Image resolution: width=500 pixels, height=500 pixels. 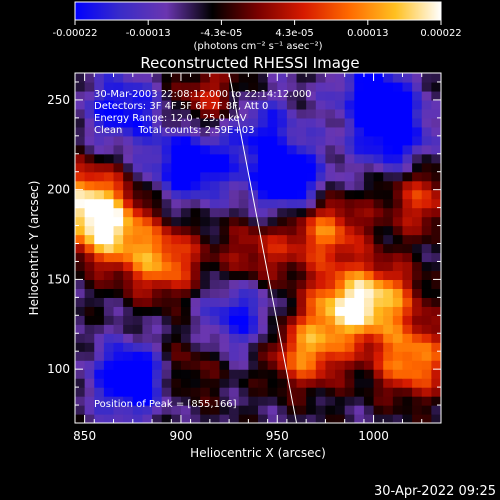 What do you see at coordinates (165, 404) in the screenshot?
I see `peak-position-text: Position of Peak = [855,166]` at bounding box center [165, 404].